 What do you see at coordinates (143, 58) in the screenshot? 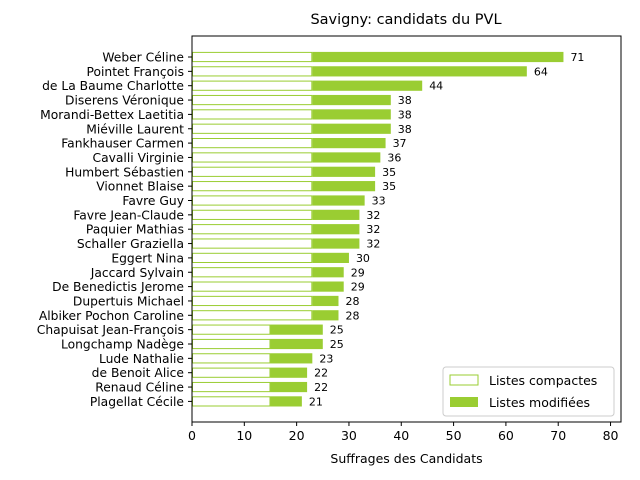
I see `y-tick-label: Weber Céline` at bounding box center [143, 58].